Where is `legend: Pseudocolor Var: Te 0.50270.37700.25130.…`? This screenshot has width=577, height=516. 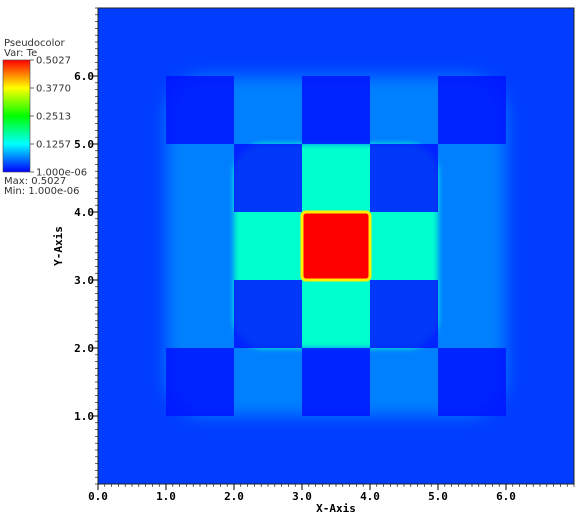
legend: Pseudocolor Var: Te 0.50270.37700.25130.… is located at coordinates (44, 117).